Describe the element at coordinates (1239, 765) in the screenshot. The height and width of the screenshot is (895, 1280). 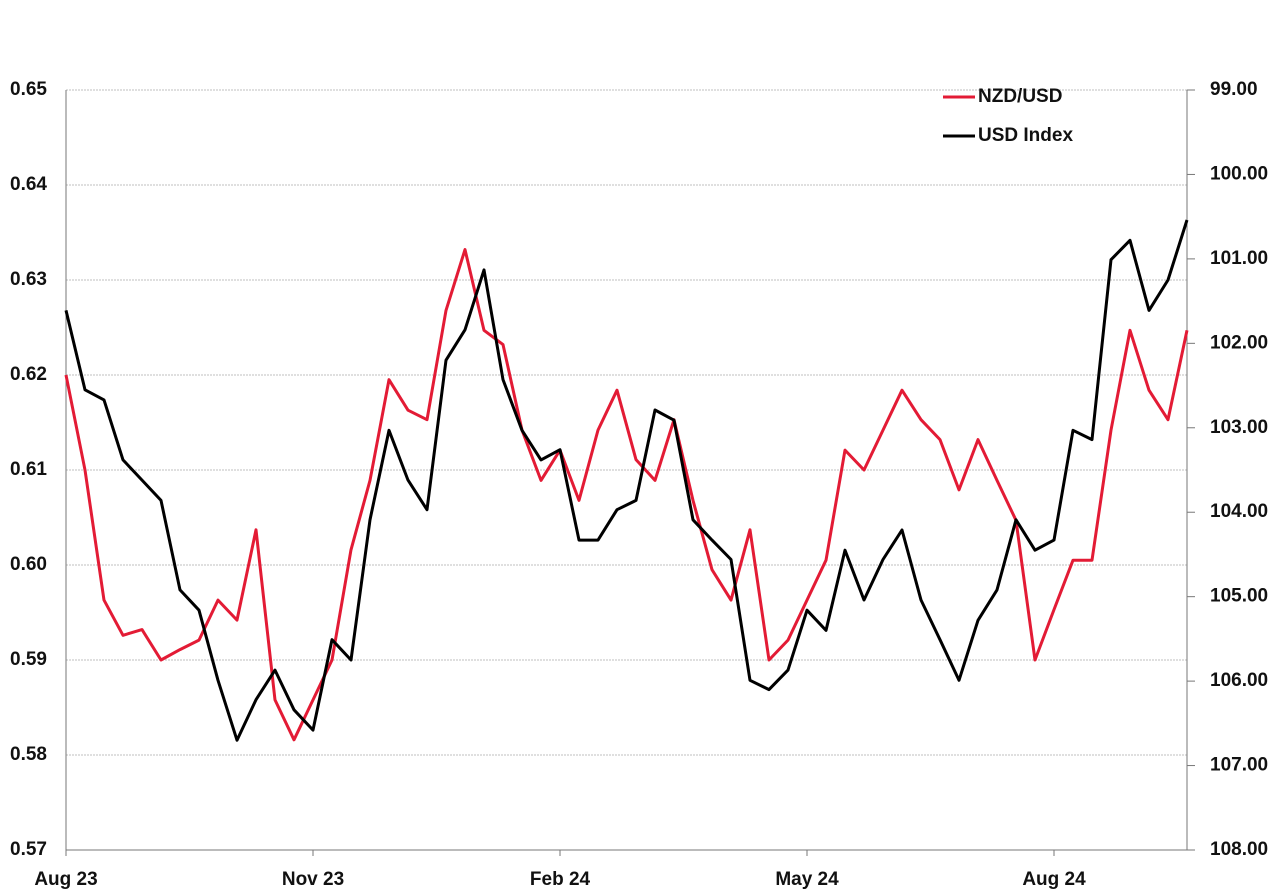
I see `y2-tick-label: 107.00` at that location.